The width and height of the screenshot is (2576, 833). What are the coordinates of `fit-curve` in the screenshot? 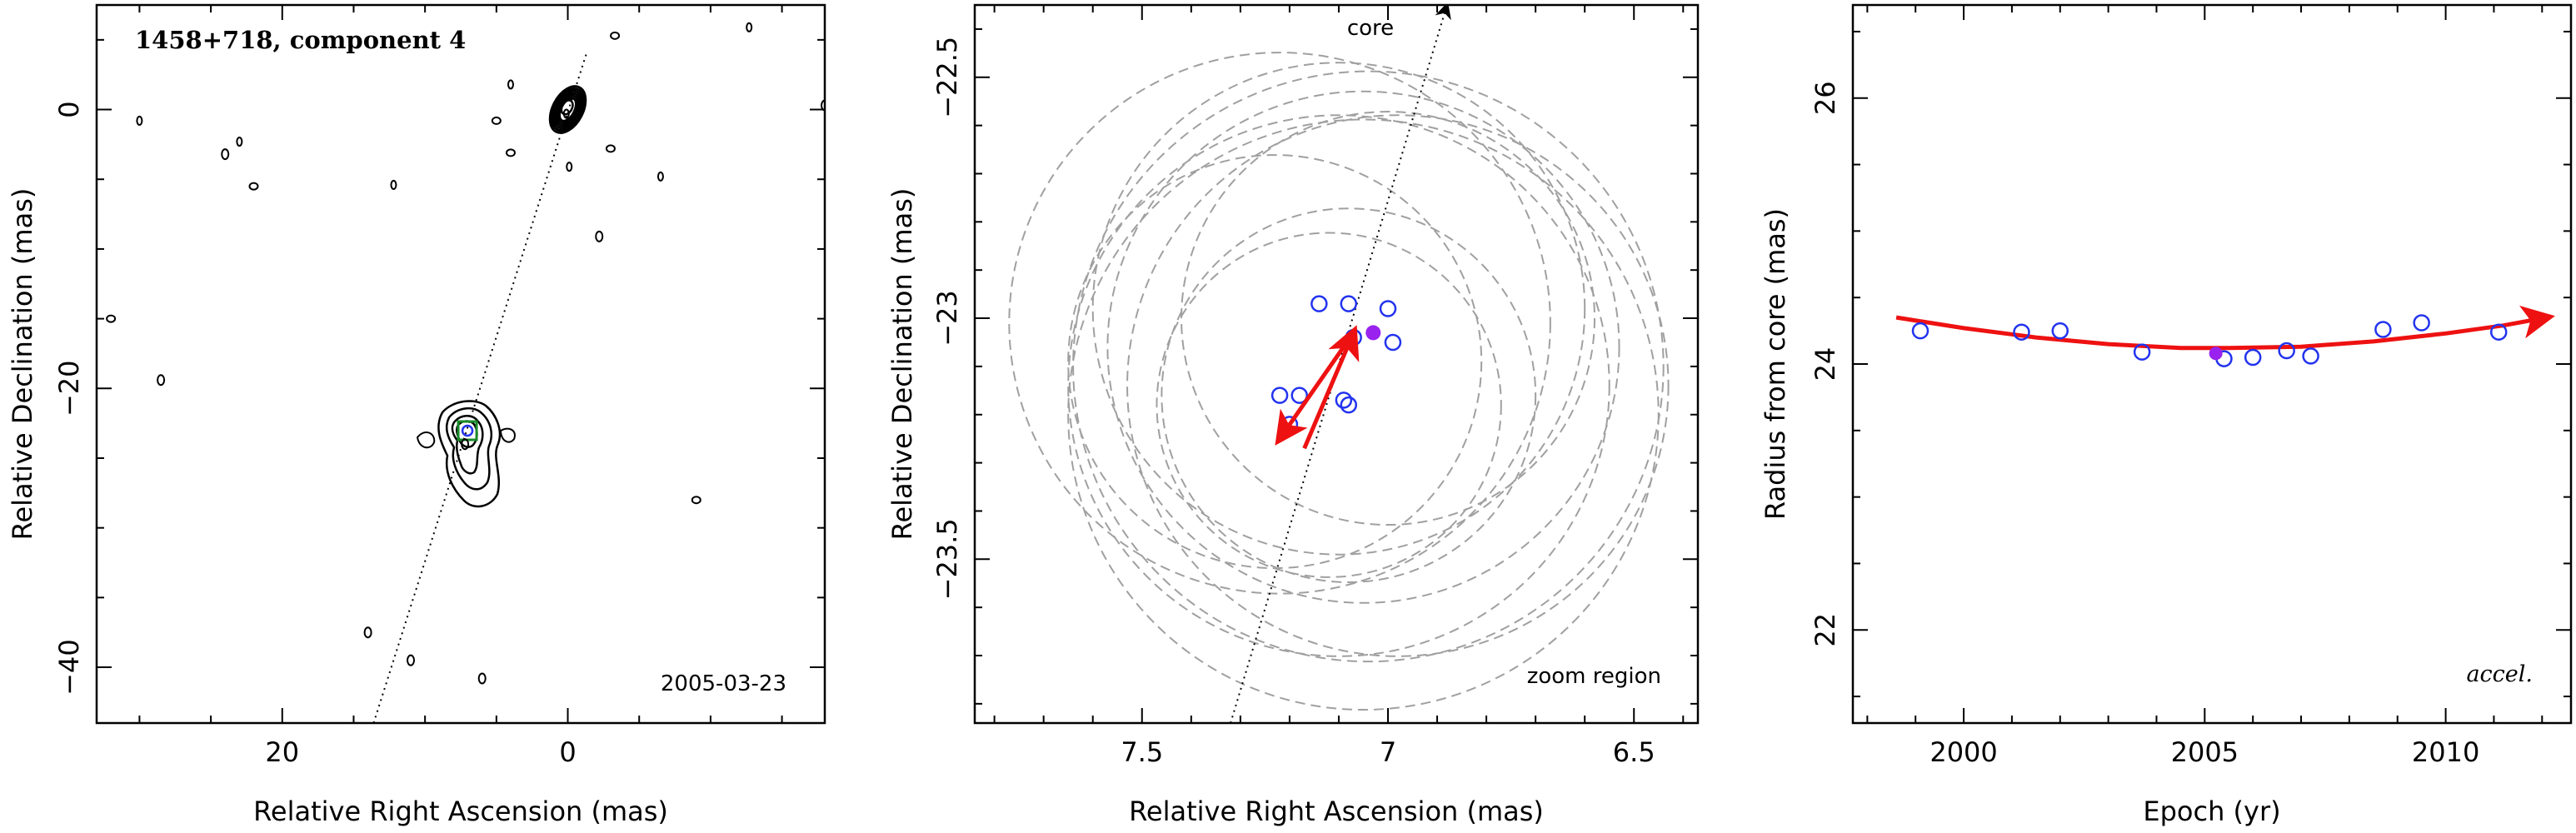 It's located at (2225, 328).